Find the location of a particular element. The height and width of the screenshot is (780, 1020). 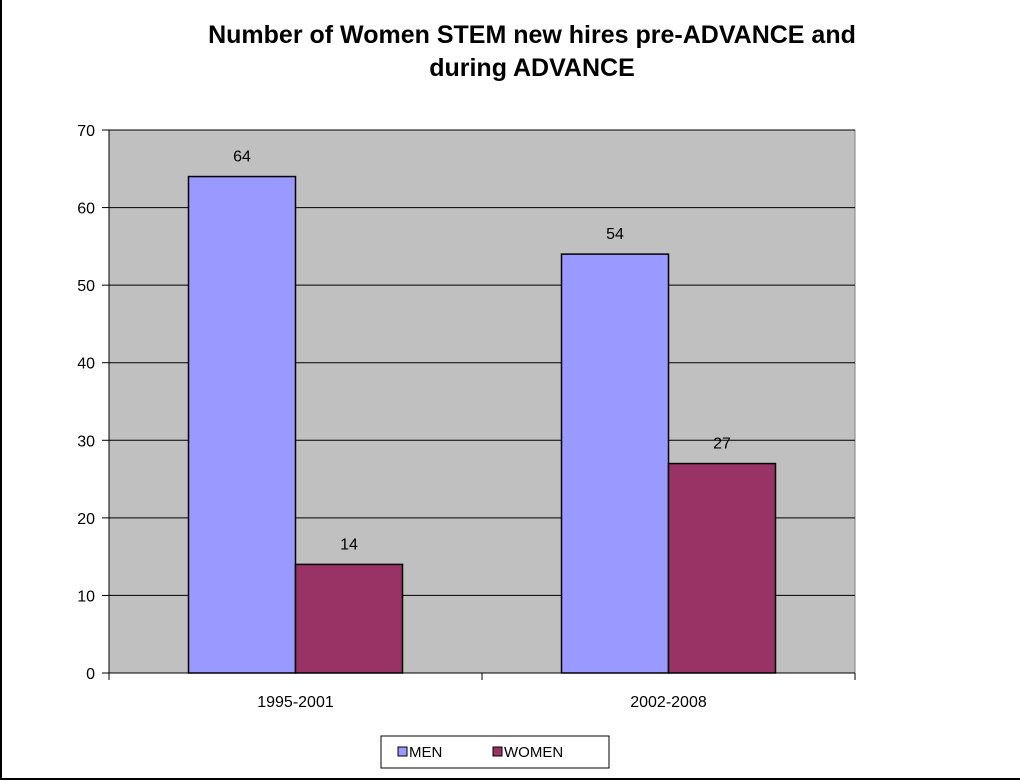

y-tick-label: 20 is located at coordinates (86, 519).